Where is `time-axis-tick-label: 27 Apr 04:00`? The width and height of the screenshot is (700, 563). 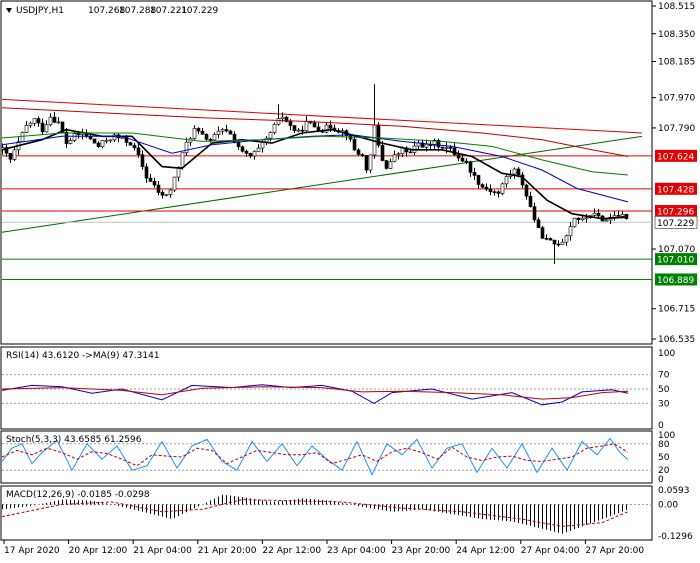
time-axis-tick-label: 27 Apr 04:00 is located at coordinates (550, 551).